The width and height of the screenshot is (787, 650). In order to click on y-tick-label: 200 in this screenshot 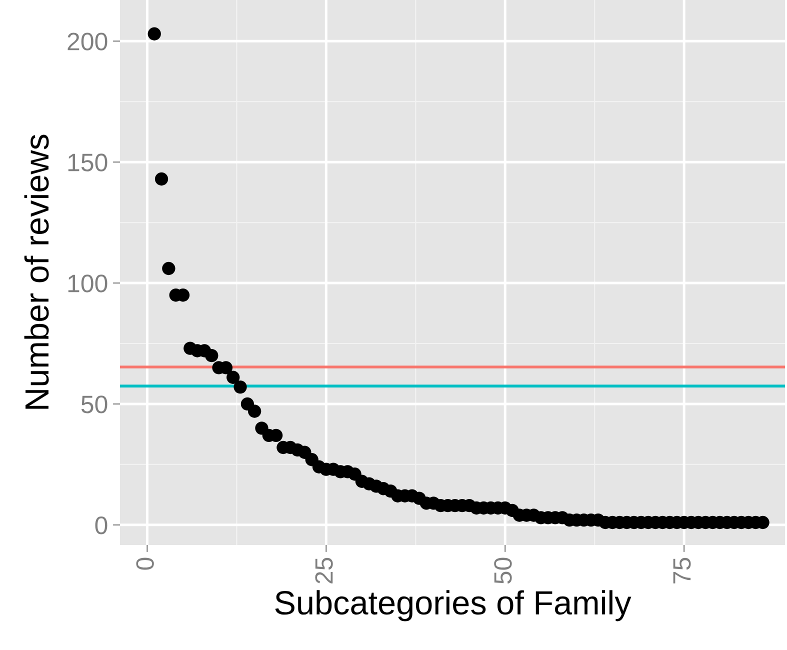, I will do `click(88, 41)`.